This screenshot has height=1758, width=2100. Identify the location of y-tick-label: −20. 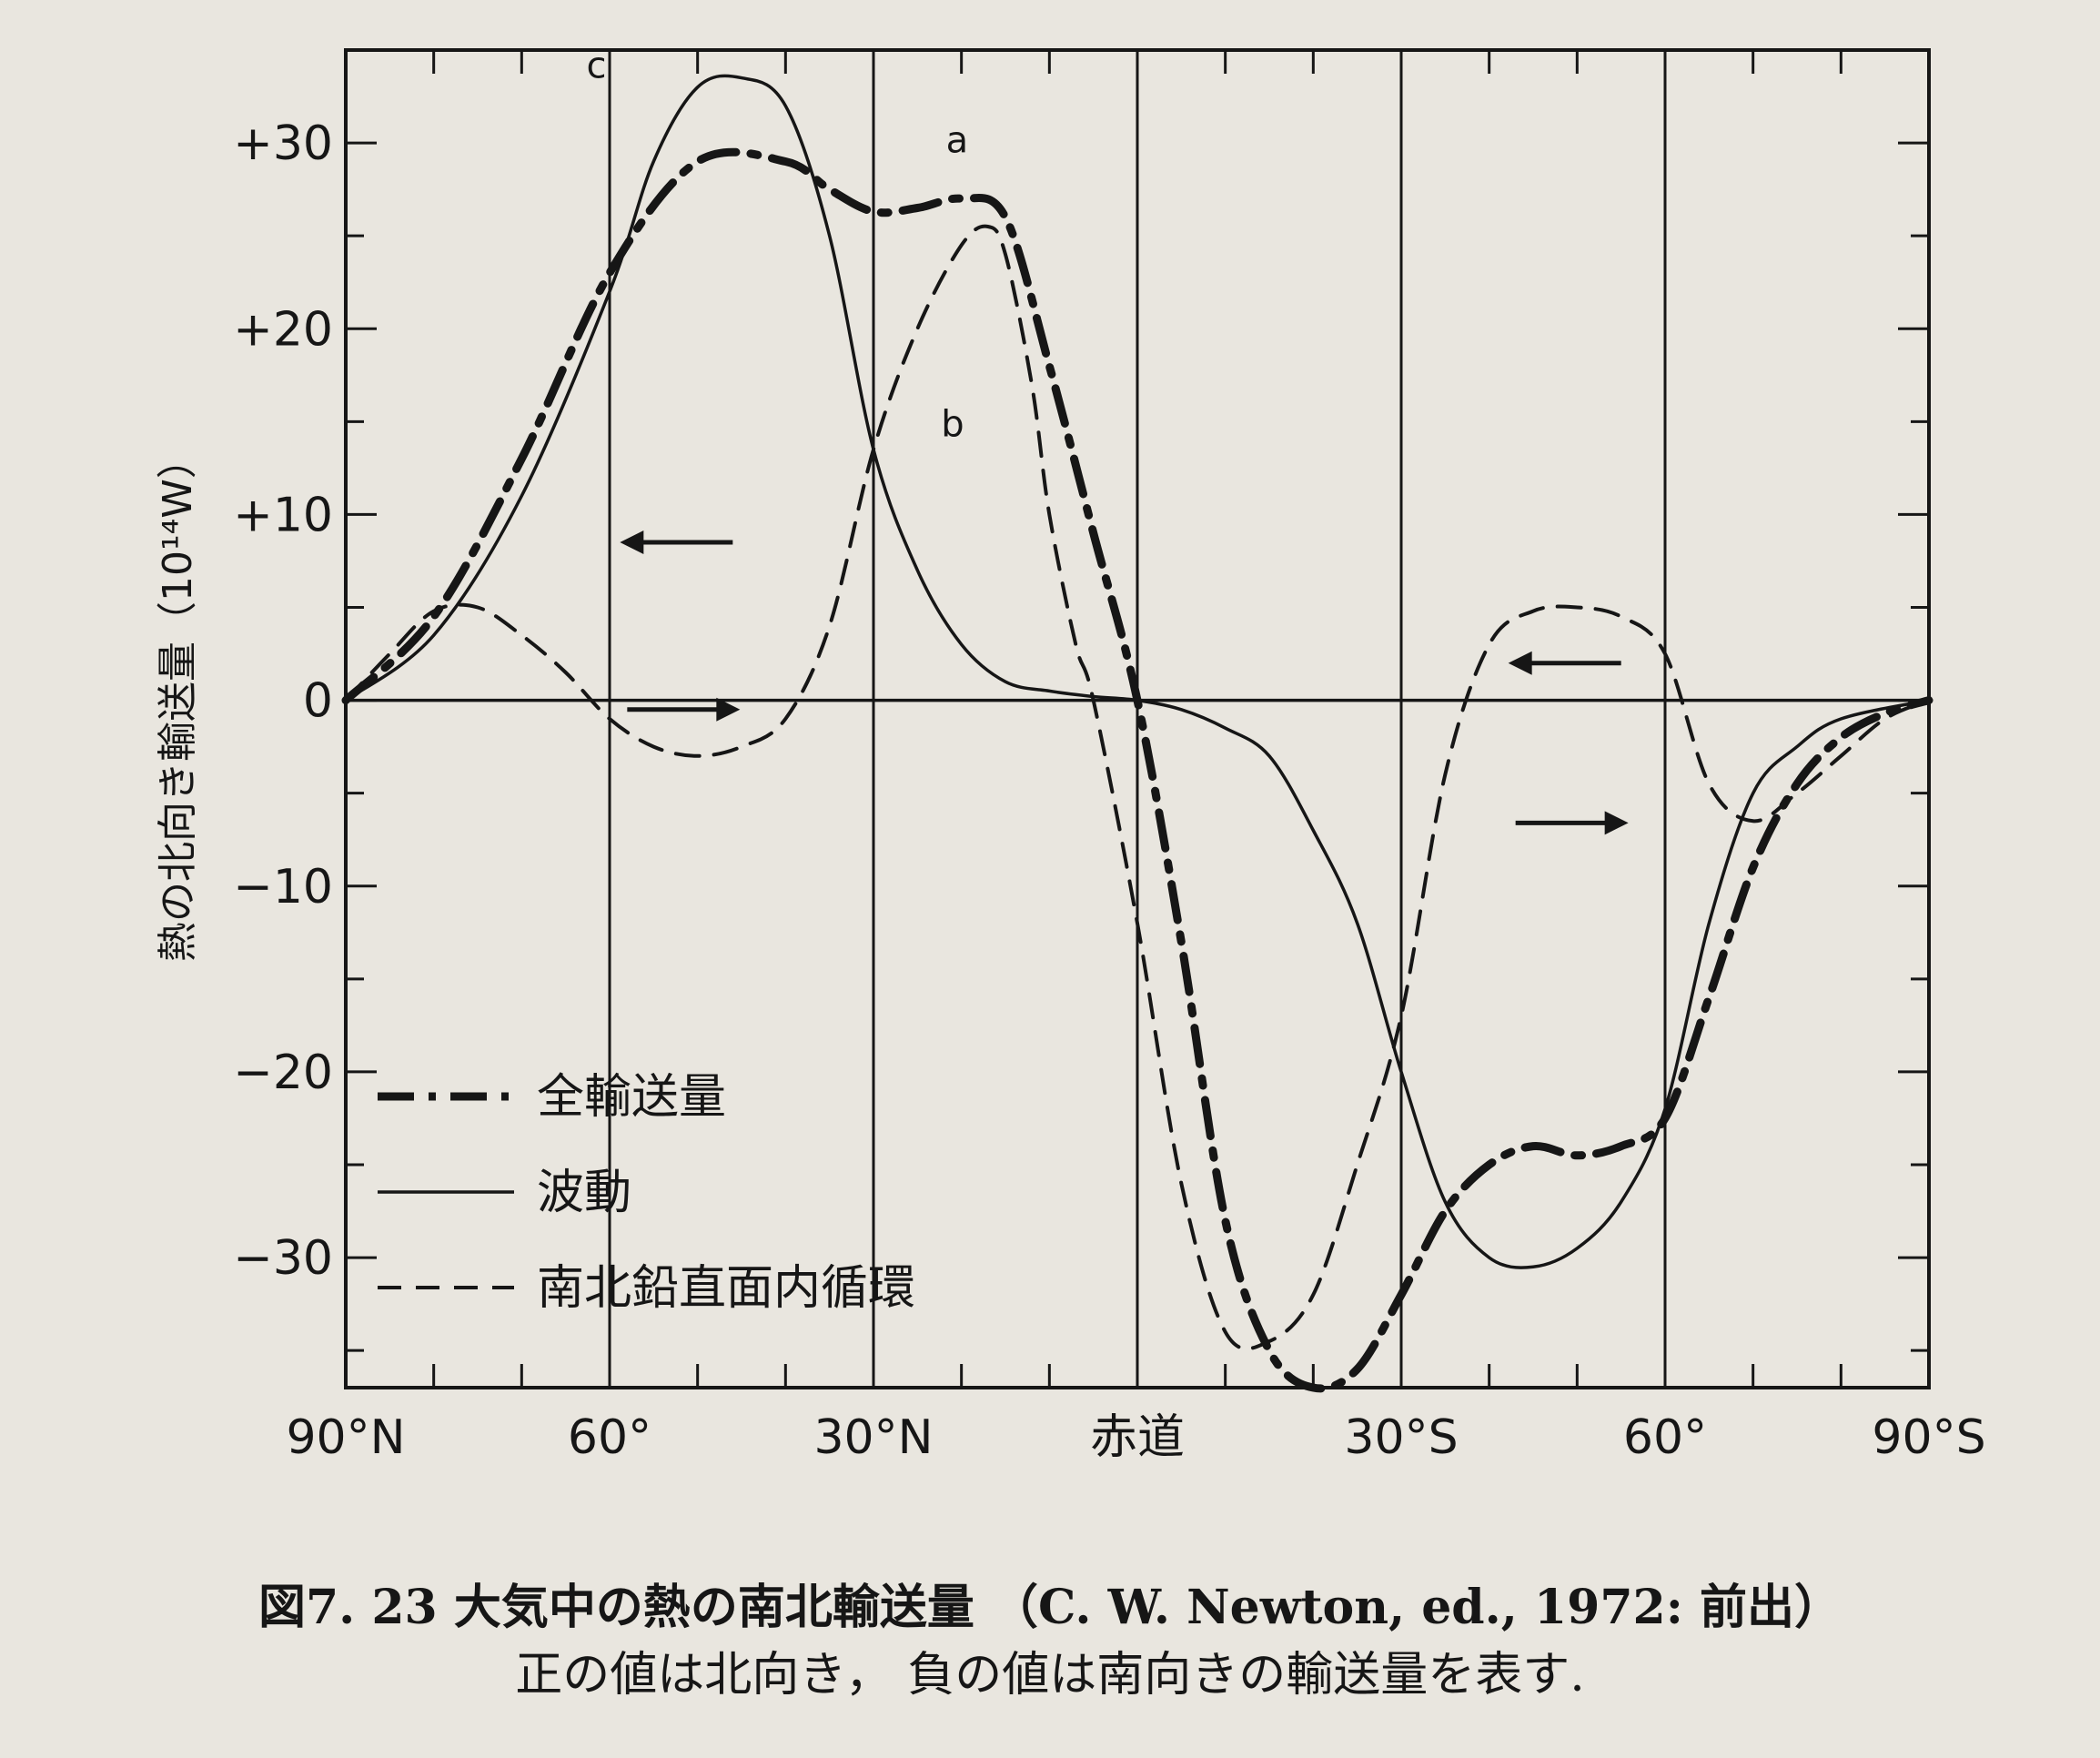
(283, 1073).